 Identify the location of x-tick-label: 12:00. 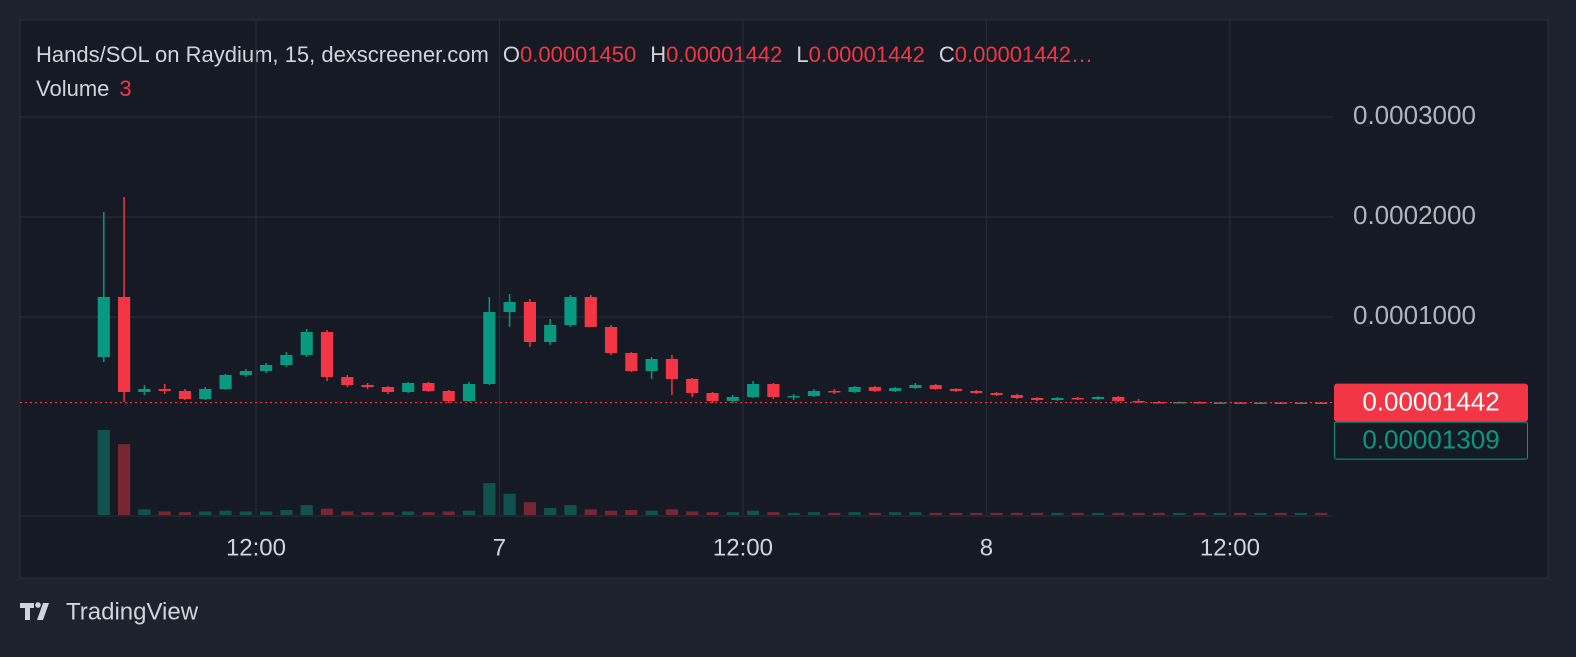
(743, 547).